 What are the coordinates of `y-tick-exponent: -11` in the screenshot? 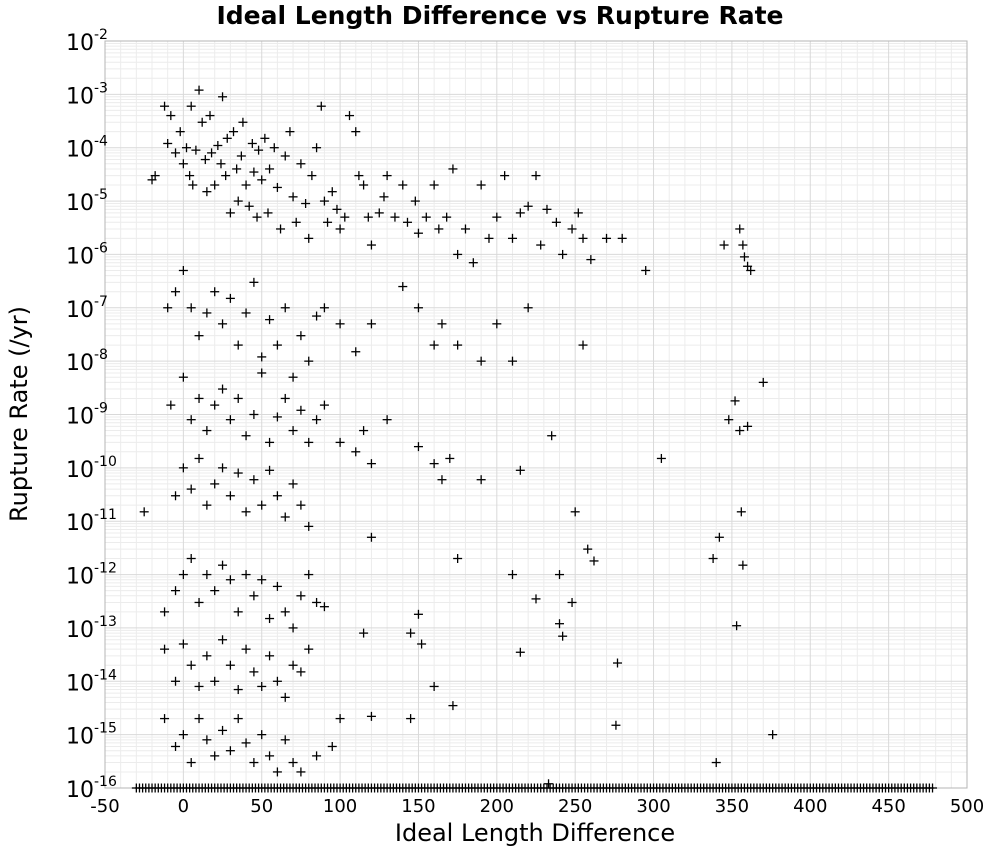 It's located at (105, 515).